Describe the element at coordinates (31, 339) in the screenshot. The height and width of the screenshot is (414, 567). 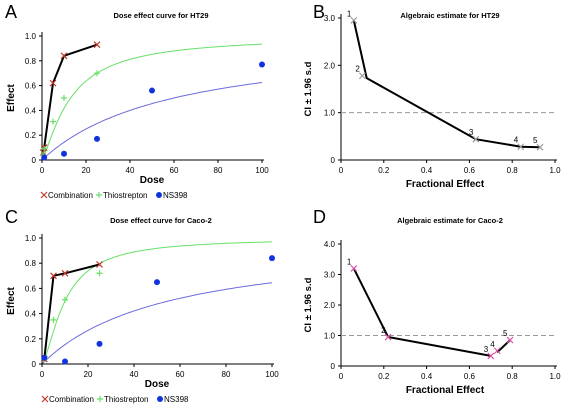
I see `y-tick-label: 0.2` at that location.